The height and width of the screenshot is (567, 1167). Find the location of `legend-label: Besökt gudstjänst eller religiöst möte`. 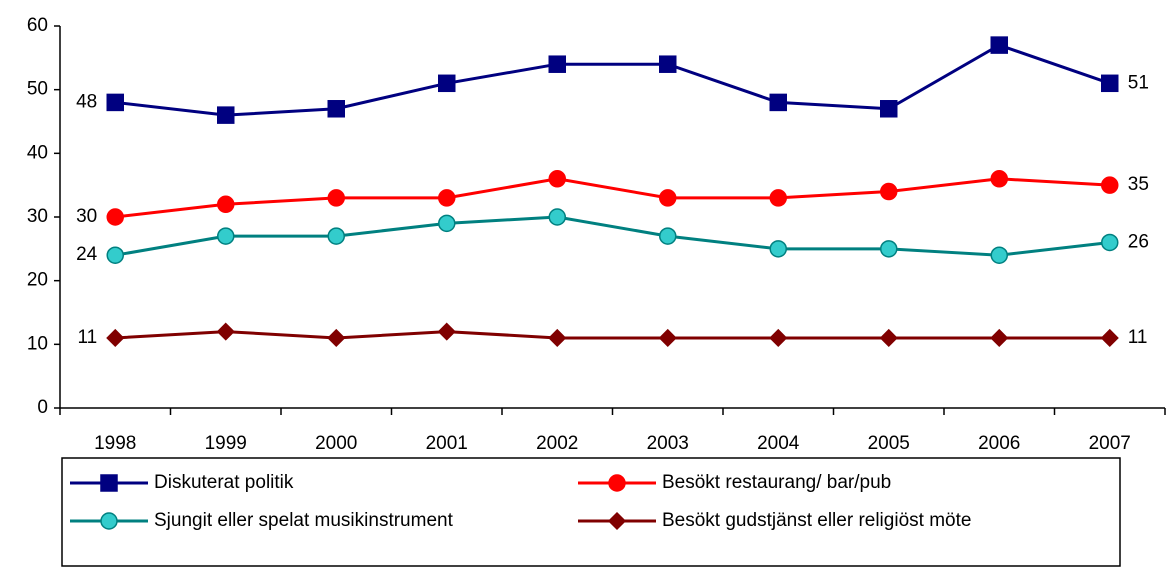

legend-label: Besökt gudstjänst eller religiöst möte is located at coordinates (816, 520).